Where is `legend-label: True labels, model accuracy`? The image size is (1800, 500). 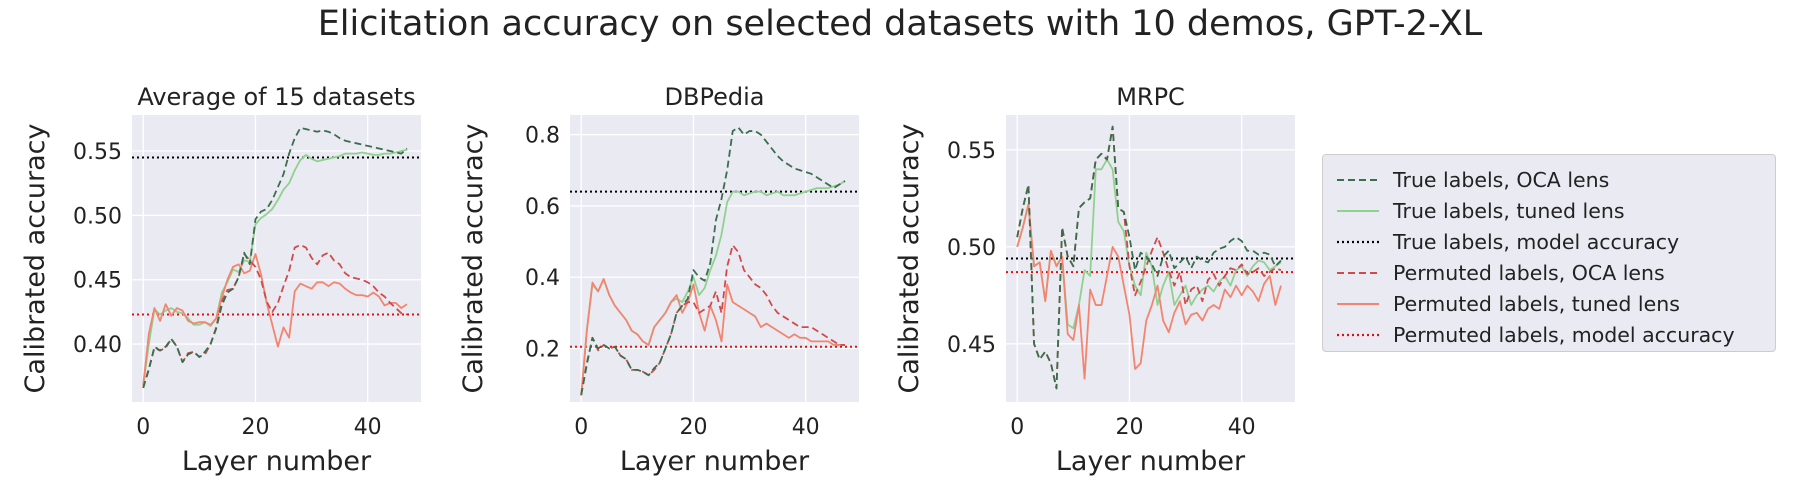
legend-label: True labels, model accuracy is located at coordinates (1536, 242).